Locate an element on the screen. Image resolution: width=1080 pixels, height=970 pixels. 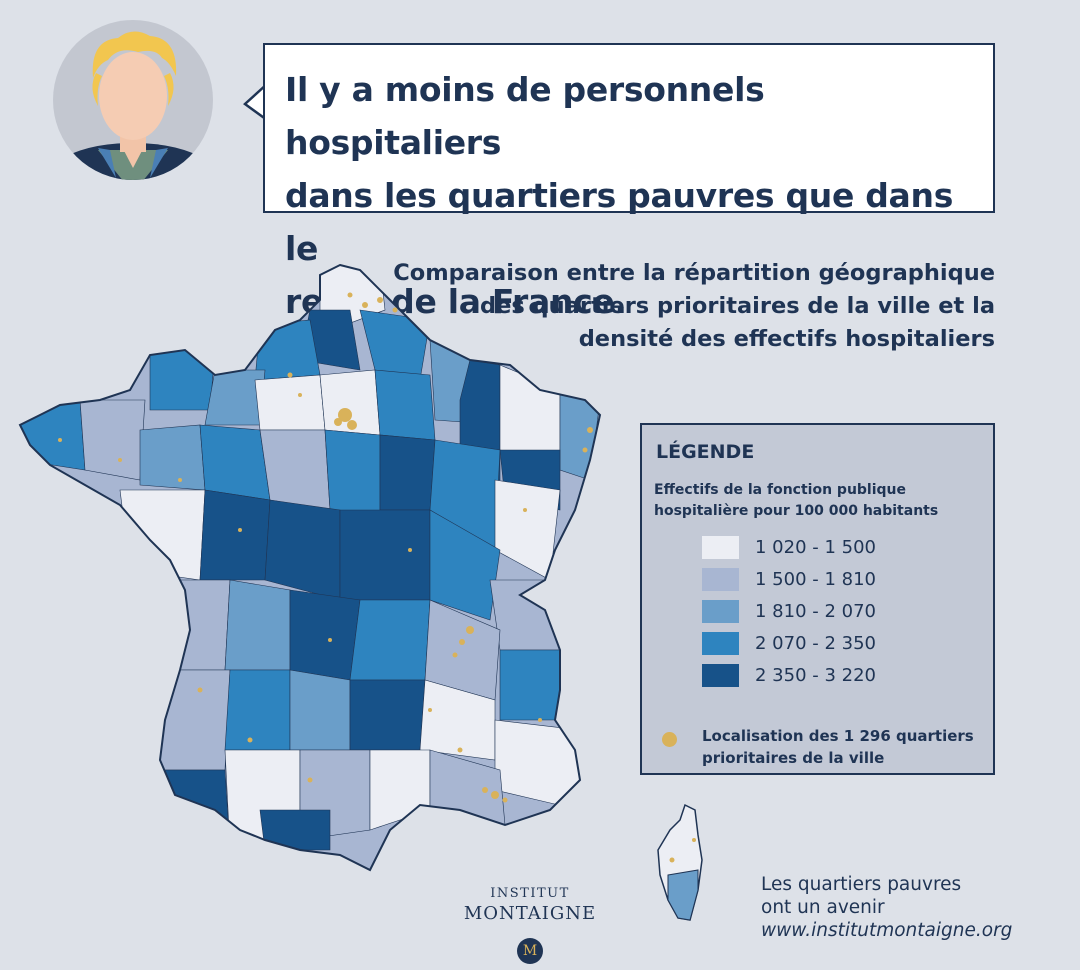
legend-class: 1 020 - 1 500 is located at coordinates (789, 547).